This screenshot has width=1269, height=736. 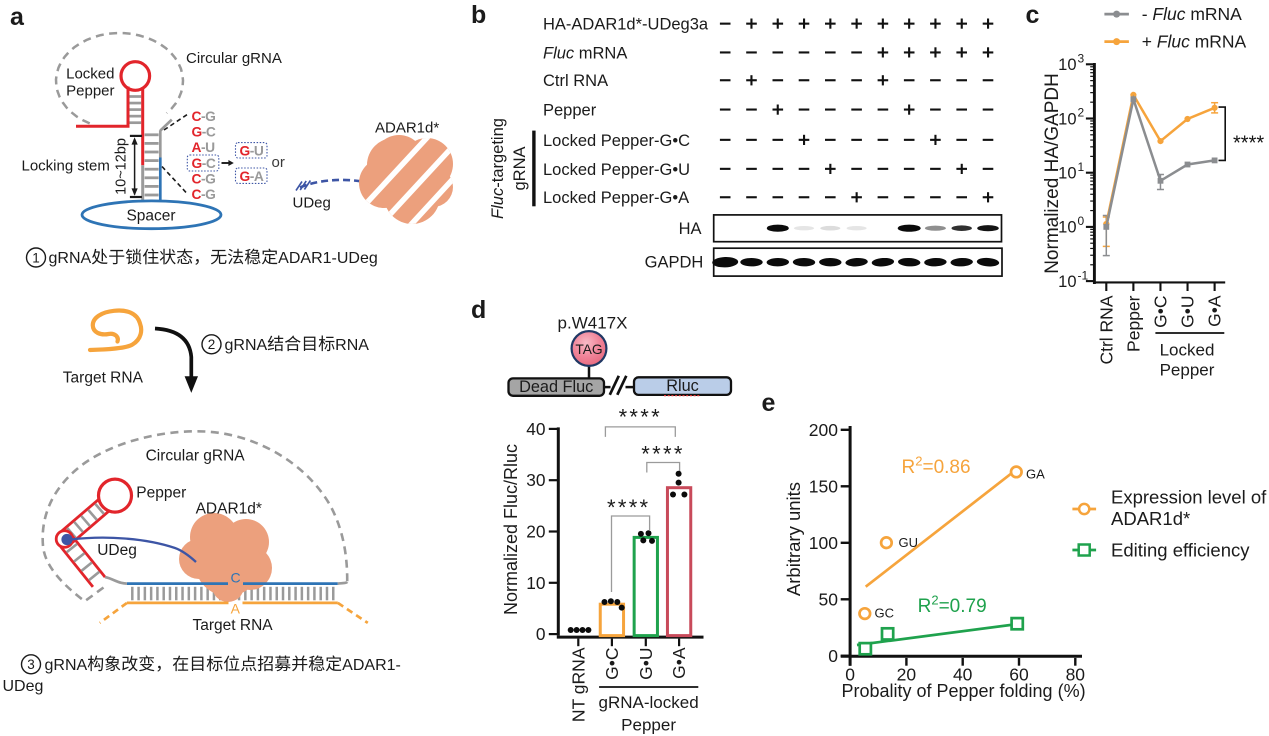 I want to click on svg-text: GA, so click(x=1035, y=474).